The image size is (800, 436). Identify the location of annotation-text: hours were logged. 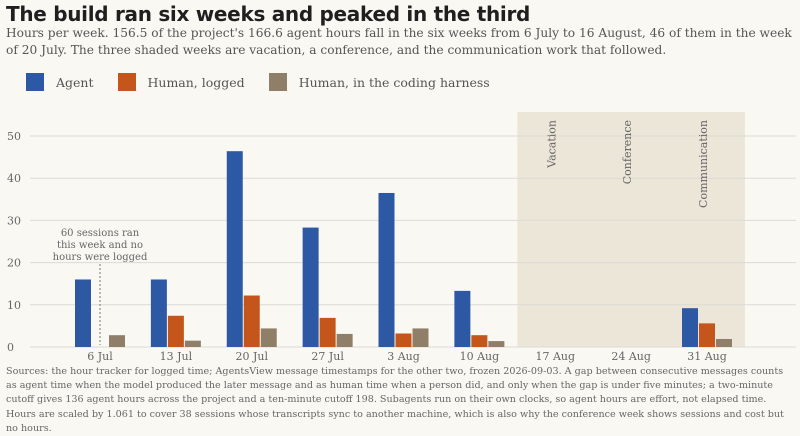
(100, 257).